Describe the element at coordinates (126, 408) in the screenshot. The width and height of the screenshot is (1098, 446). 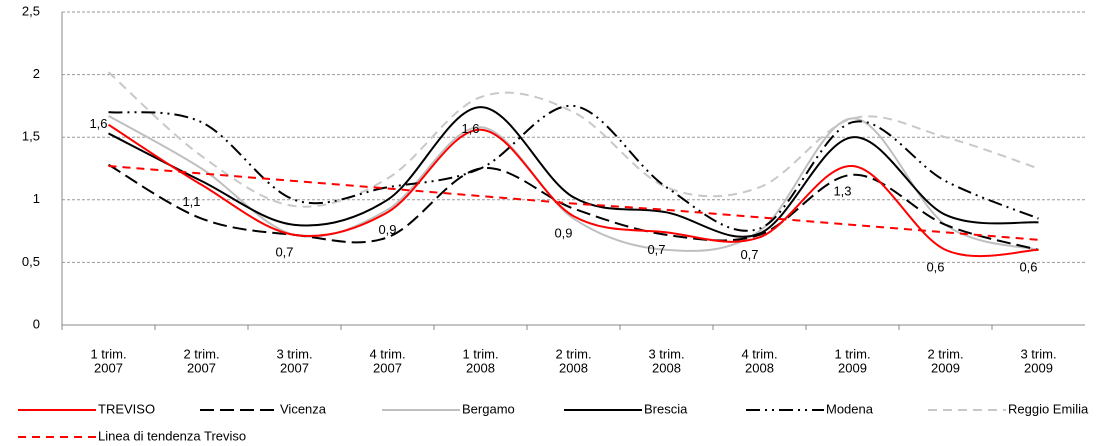
I see `legend-label: TREVISO` at that location.